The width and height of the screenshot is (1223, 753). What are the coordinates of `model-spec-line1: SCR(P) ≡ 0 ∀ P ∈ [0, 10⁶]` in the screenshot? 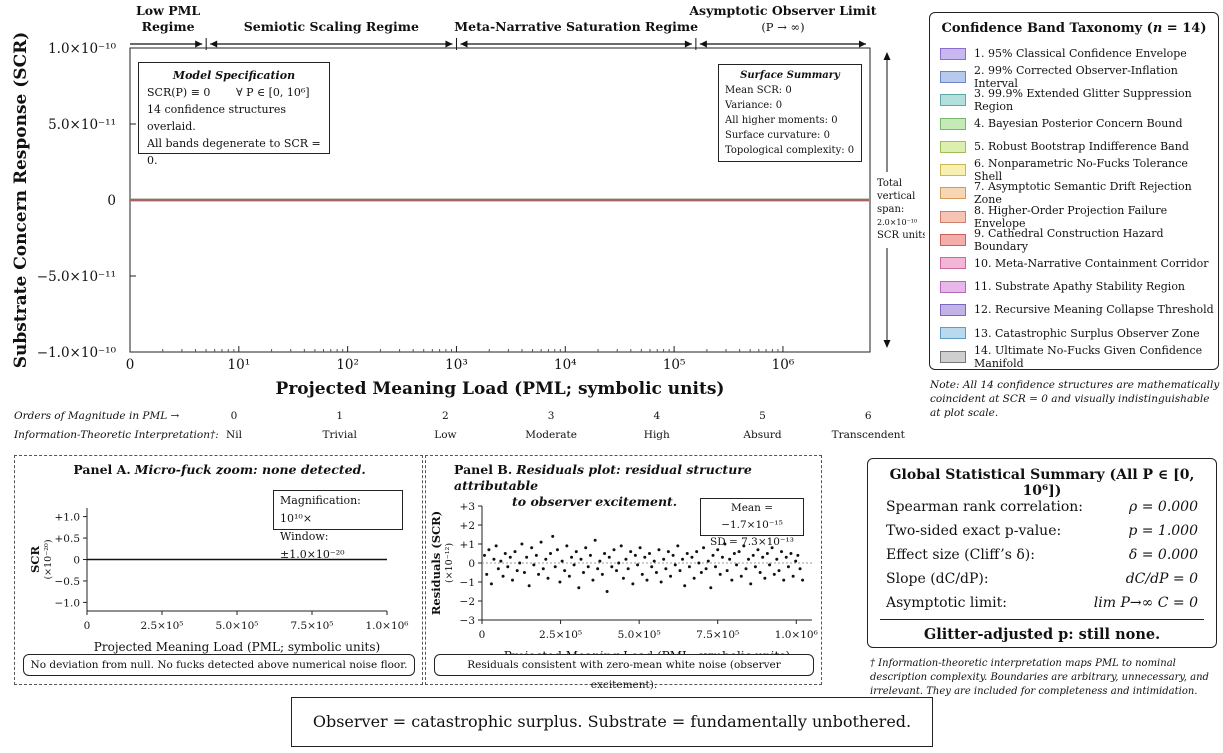 It's located at (234, 92).